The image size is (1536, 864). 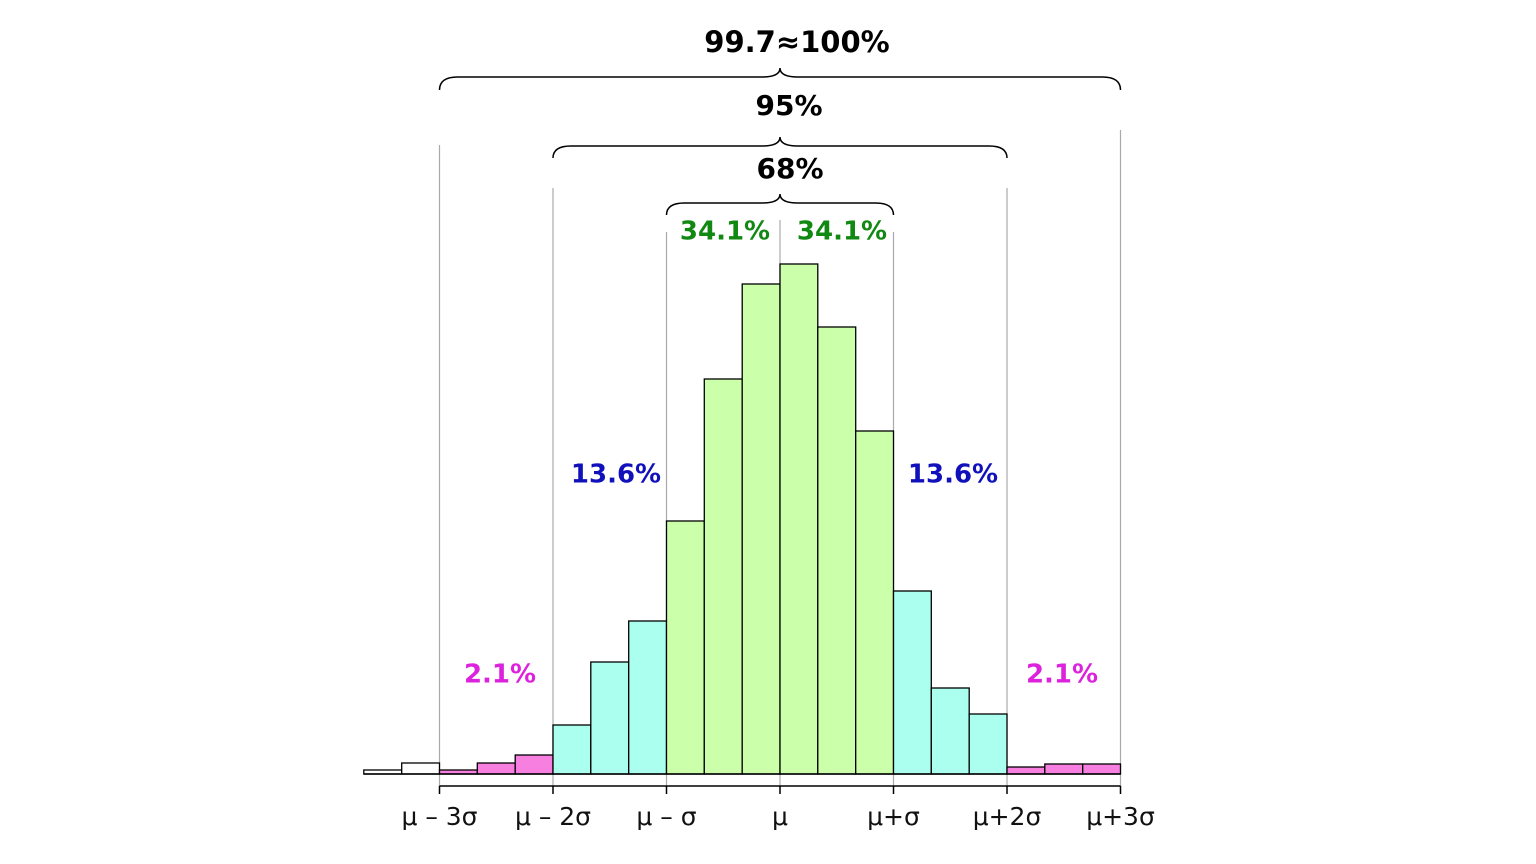 I want to click on x-tick-label: μ – 3σ, so click(x=439, y=816).